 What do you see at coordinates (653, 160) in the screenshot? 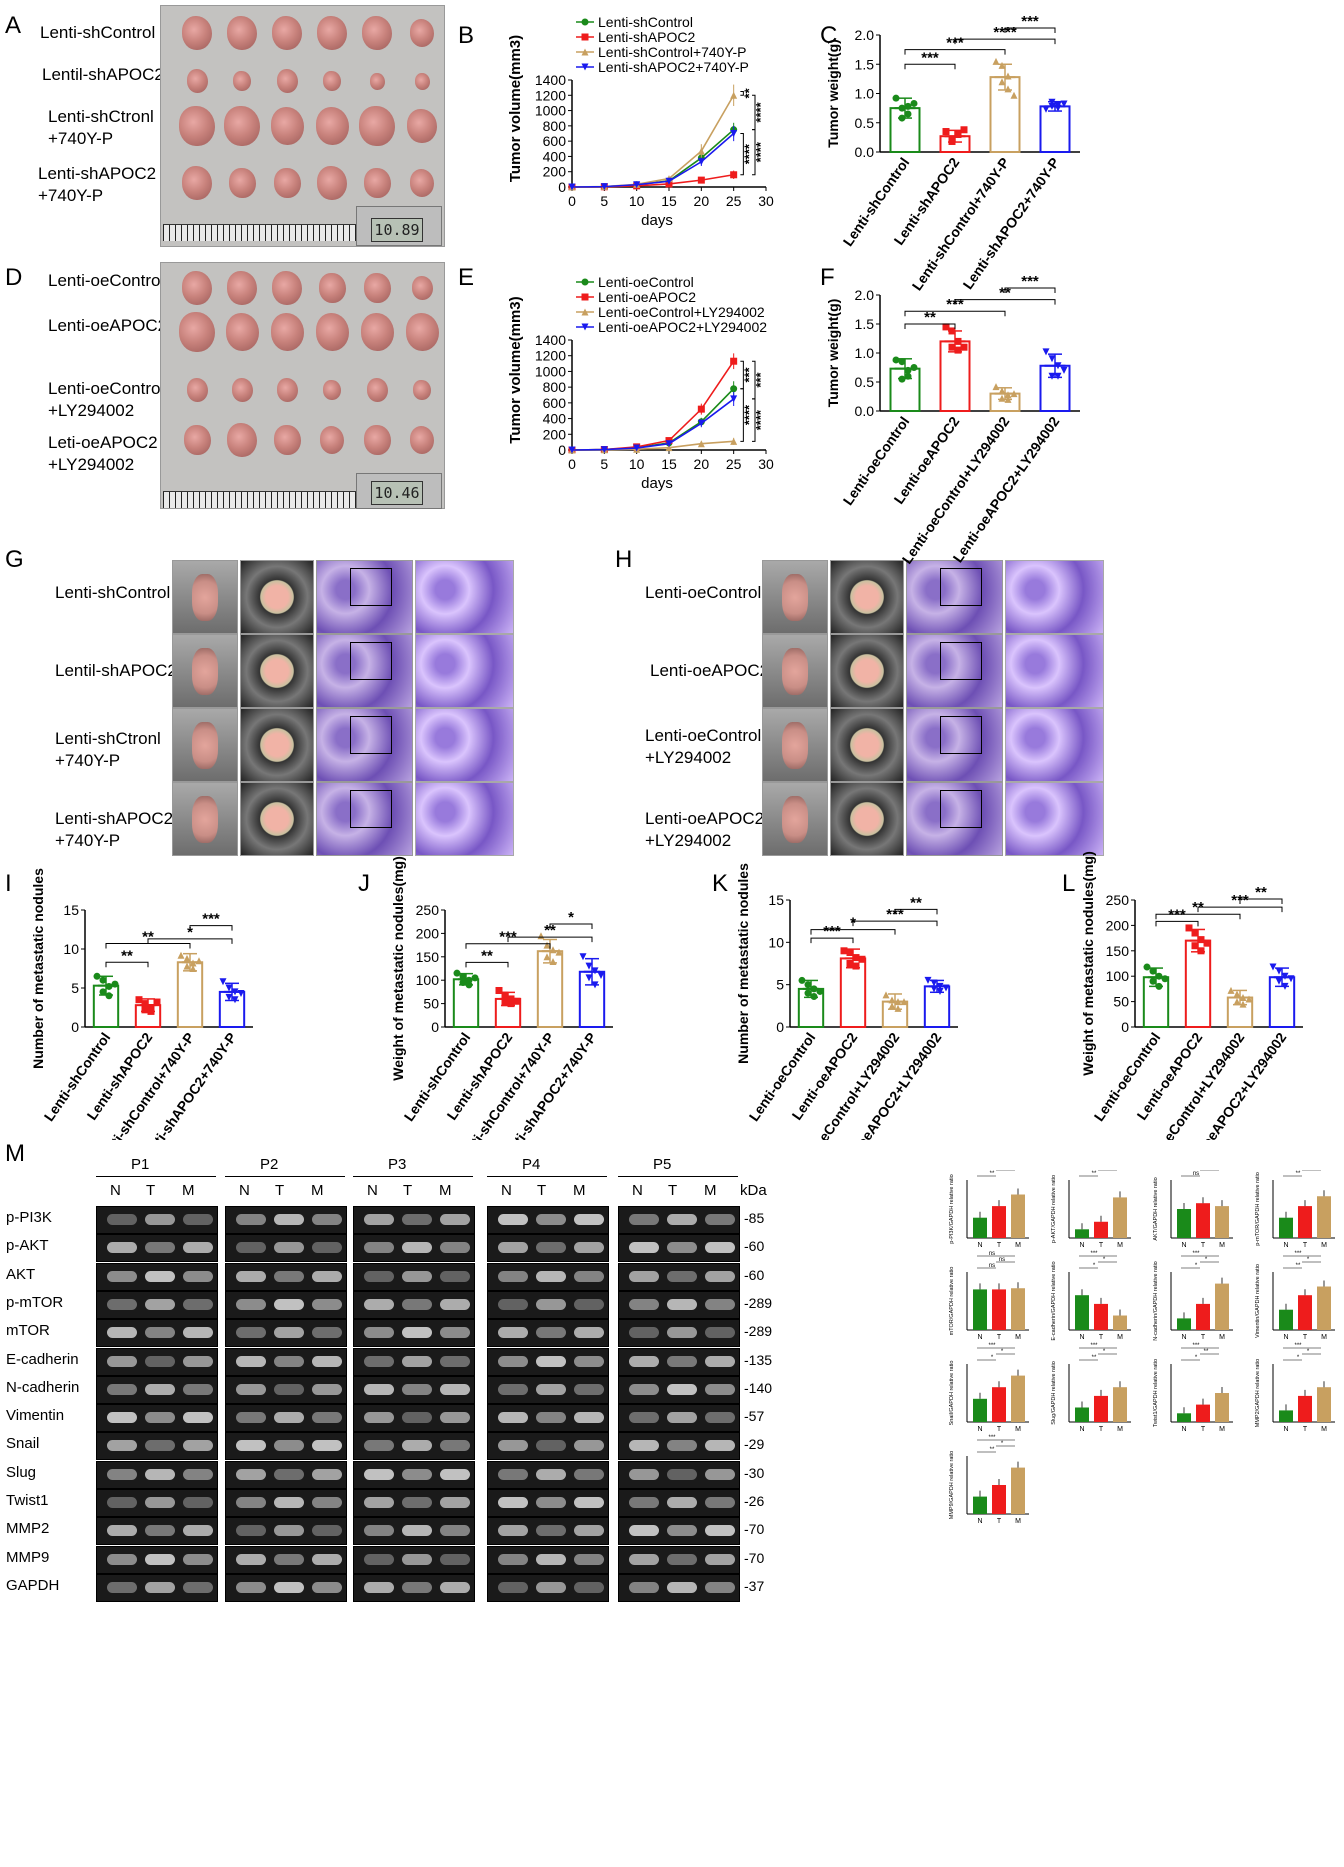
I see `series-line` at bounding box center [653, 160].